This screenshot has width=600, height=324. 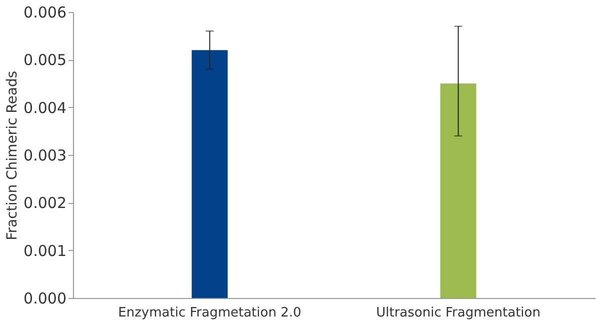 What do you see at coordinates (12, 155) in the screenshot?
I see `y-axis-title: Fraction Chimeric Reads` at bounding box center [12, 155].